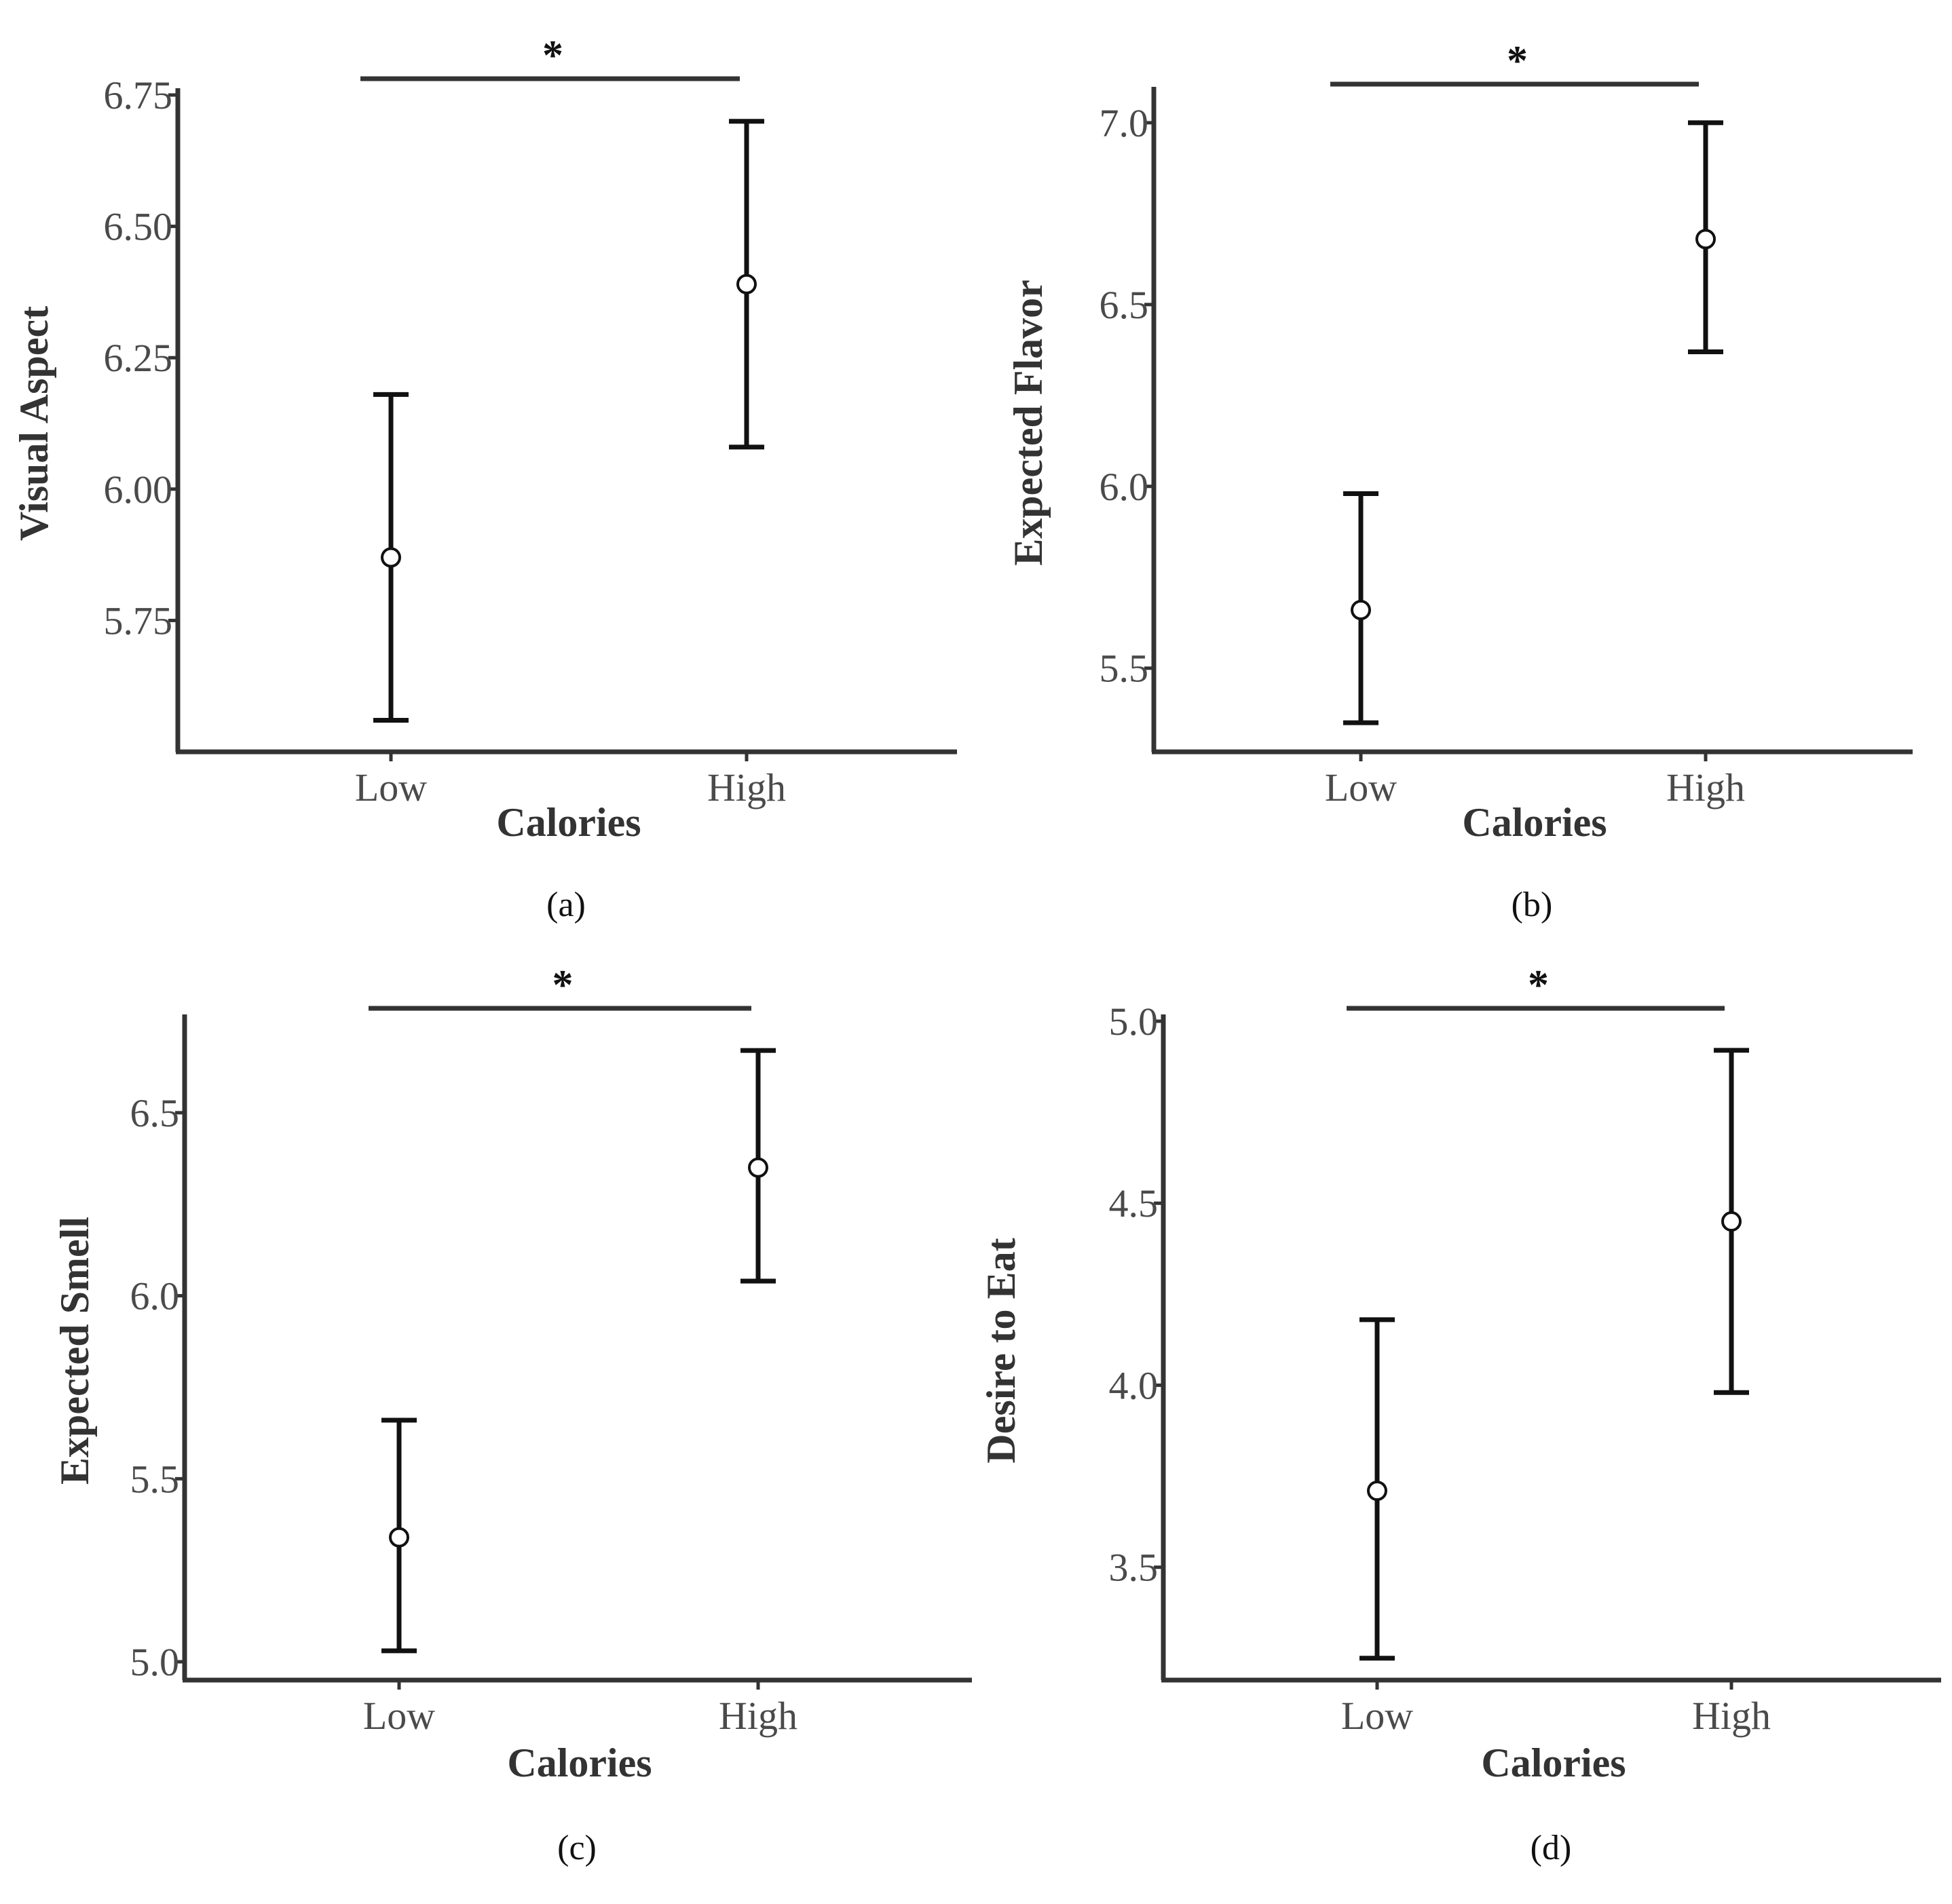  Describe the element at coordinates (1134, 1568) in the screenshot. I see `y-tick-label: 3.5` at that location.